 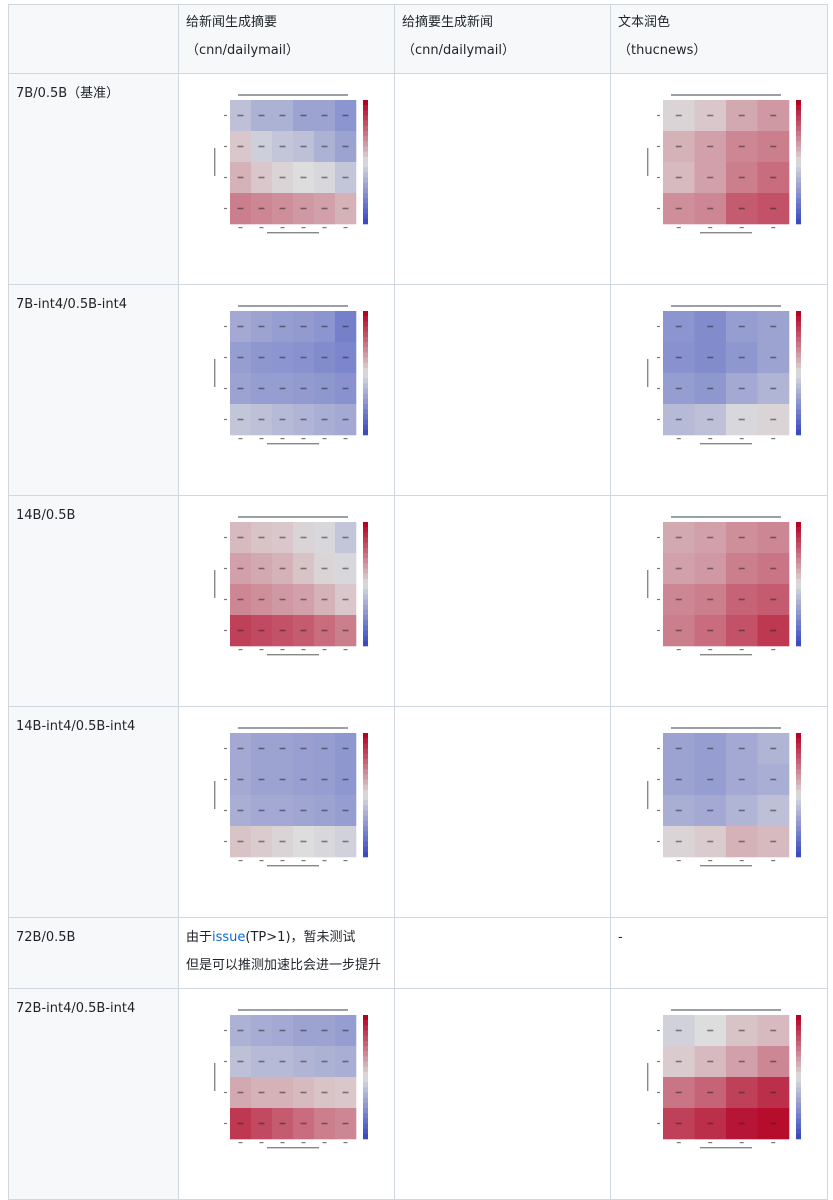 What do you see at coordinates (448, 22) in the screenshot?
I see `header-label: 给摘要生成新闻` at bounding box center [448, 22].